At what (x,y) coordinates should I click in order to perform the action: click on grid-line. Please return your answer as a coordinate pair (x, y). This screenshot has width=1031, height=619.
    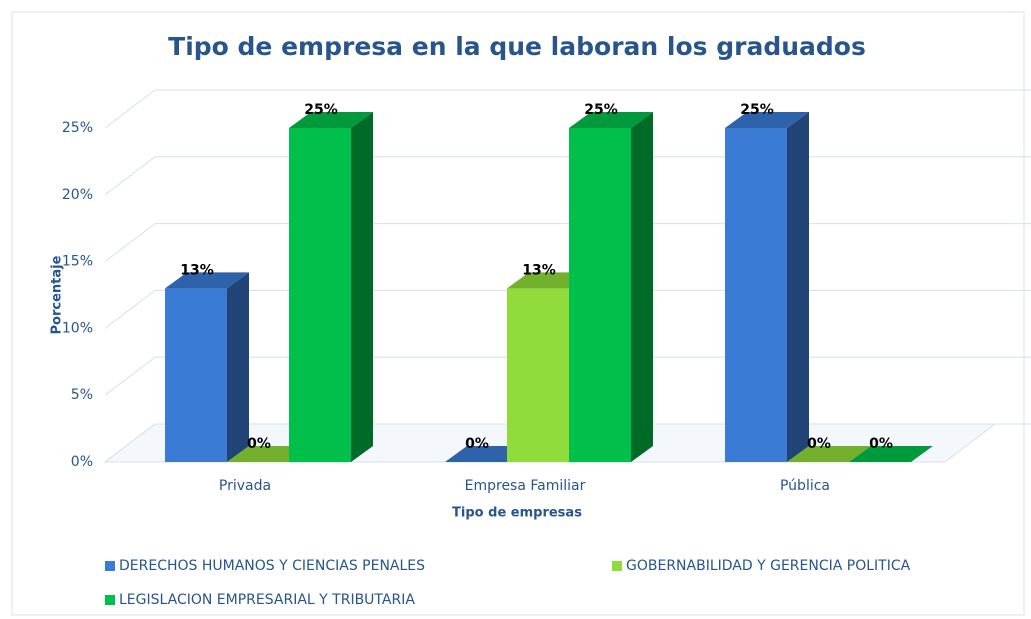
    Looking at the image, I should click on (567, 109).